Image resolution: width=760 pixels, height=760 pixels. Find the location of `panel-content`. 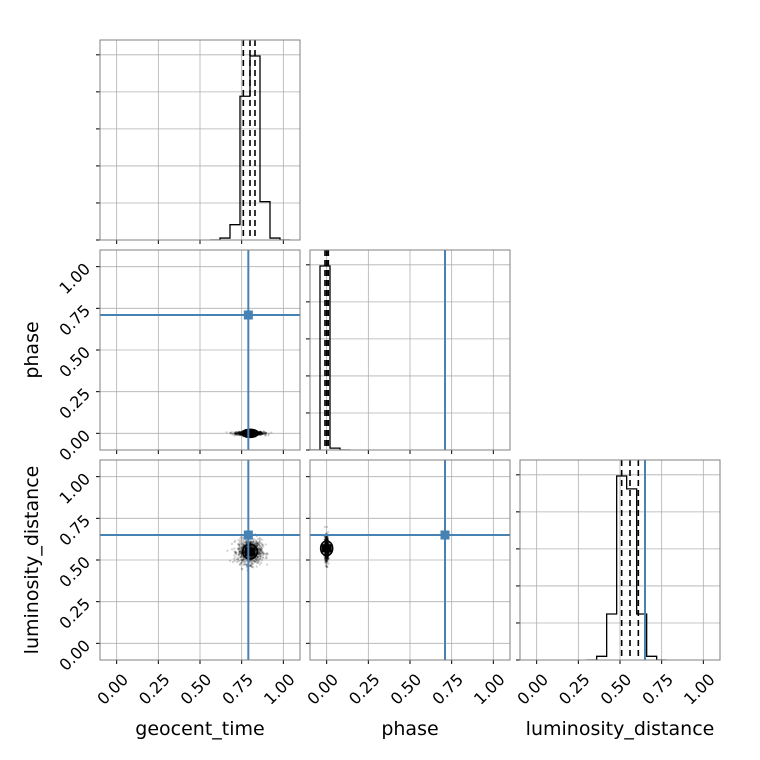

panel-content is located at coordinates (378, 350).